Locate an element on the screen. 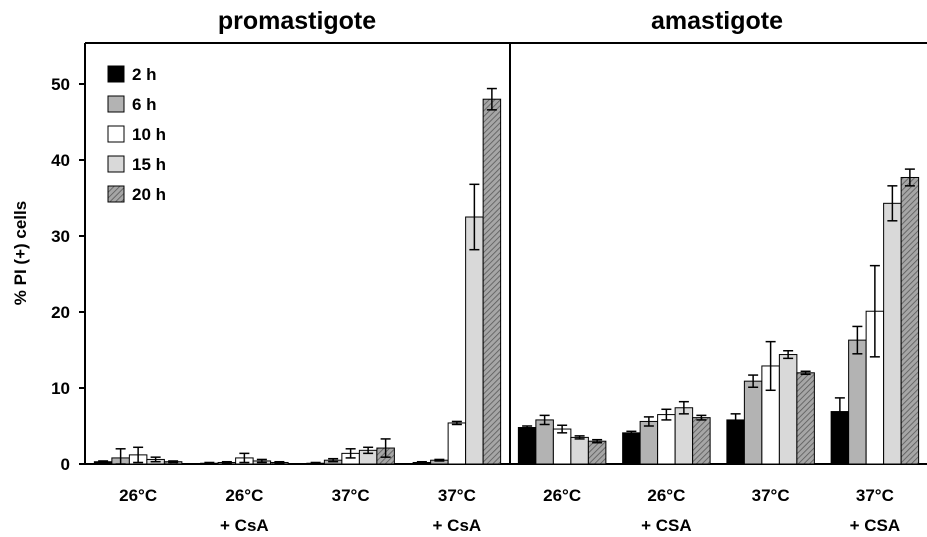  y-tick-label: 20 is located at coordinates (60, 312).